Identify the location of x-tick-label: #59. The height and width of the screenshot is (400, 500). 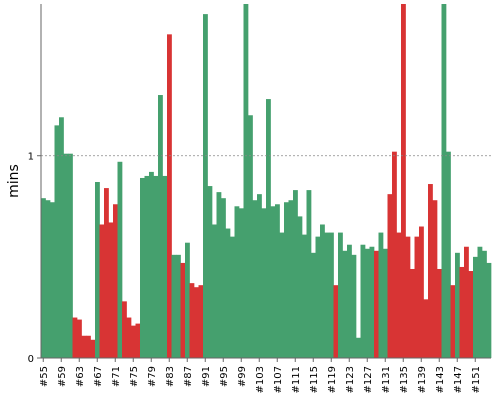
(62, 376).